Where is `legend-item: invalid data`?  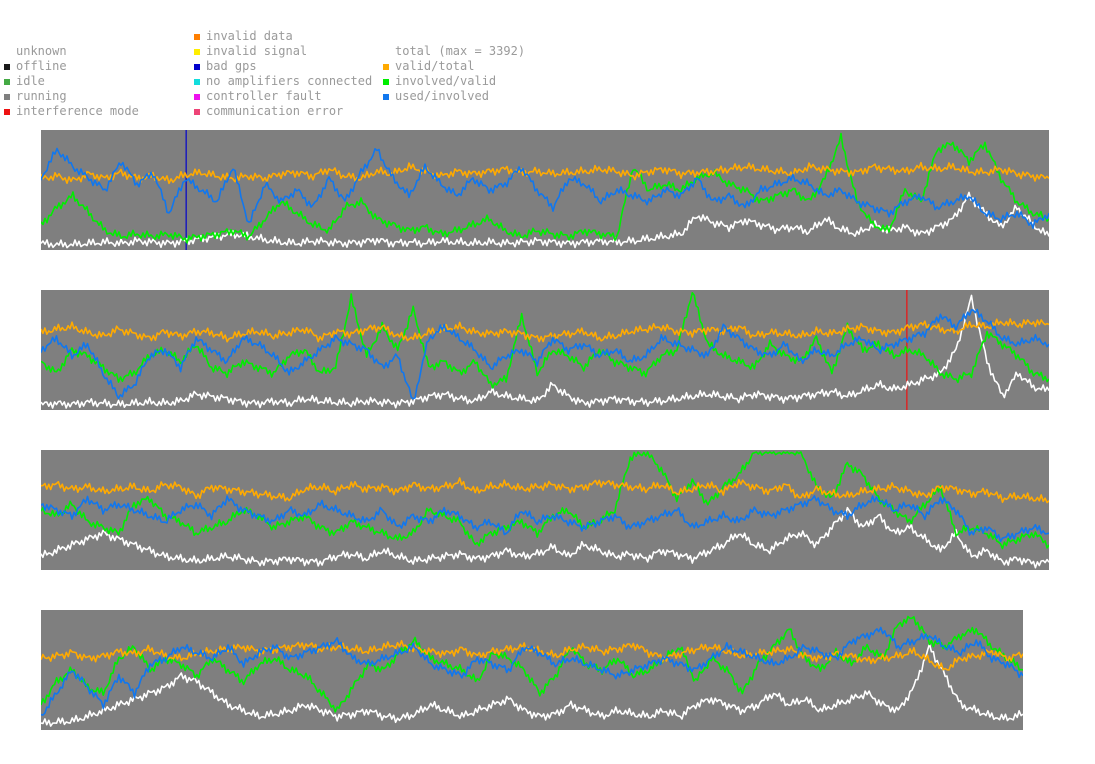 legend-item: invalid data is located at coordinates (283, 36).